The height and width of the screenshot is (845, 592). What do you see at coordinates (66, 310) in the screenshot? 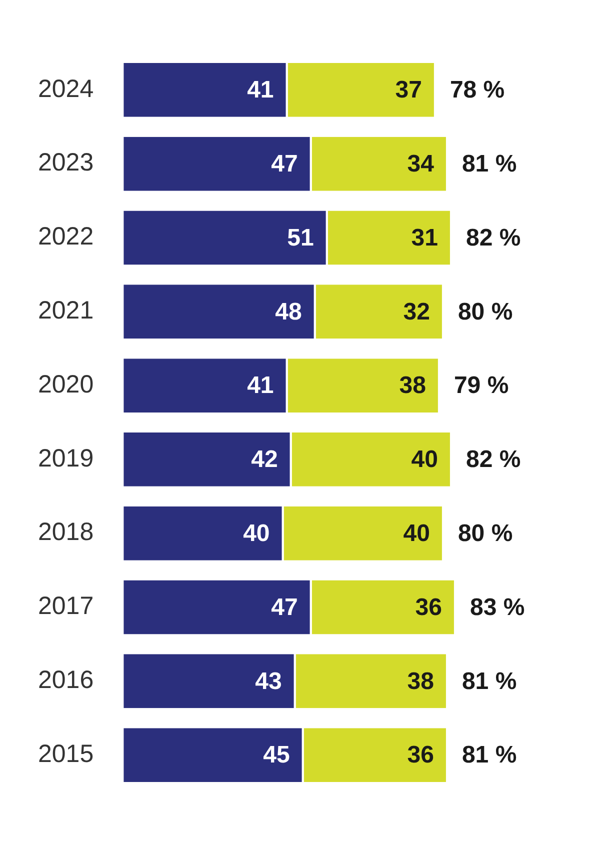
I see `y-tick-label: 2021` at bounding box center [66, 310].